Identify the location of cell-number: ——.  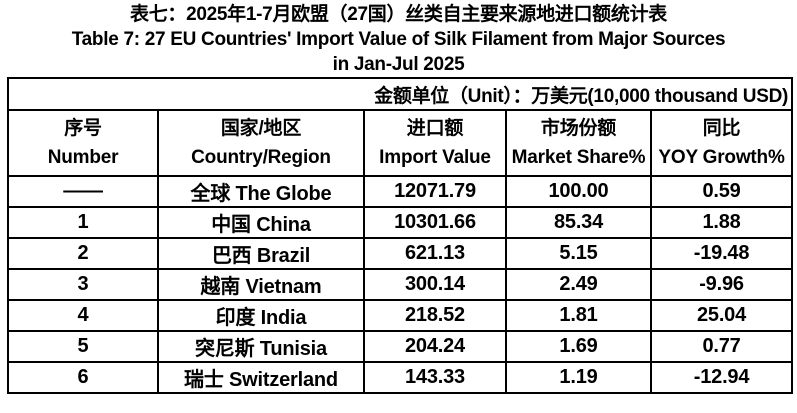
(83, 191).